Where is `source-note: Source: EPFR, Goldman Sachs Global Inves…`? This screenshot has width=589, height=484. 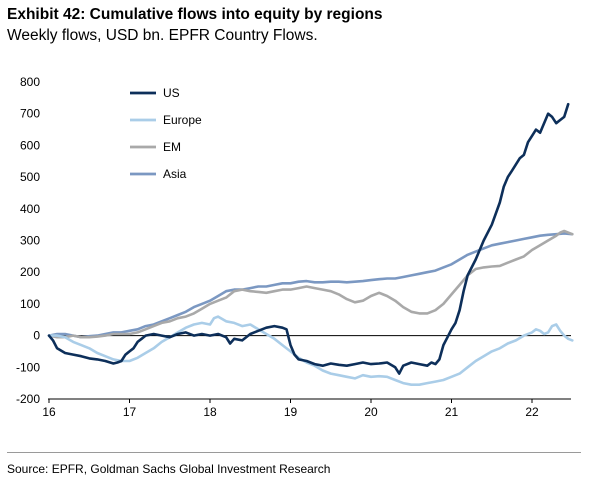
source-note: Source: EPFR, Goldman Sachs Global Inves… is located at coordinates (169, 469).